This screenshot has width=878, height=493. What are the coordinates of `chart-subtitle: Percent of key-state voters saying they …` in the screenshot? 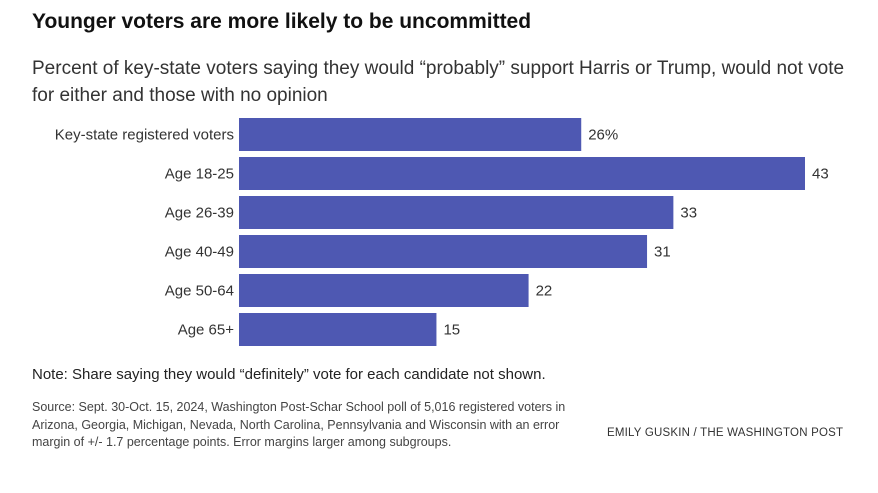 It's located at (438, 82).